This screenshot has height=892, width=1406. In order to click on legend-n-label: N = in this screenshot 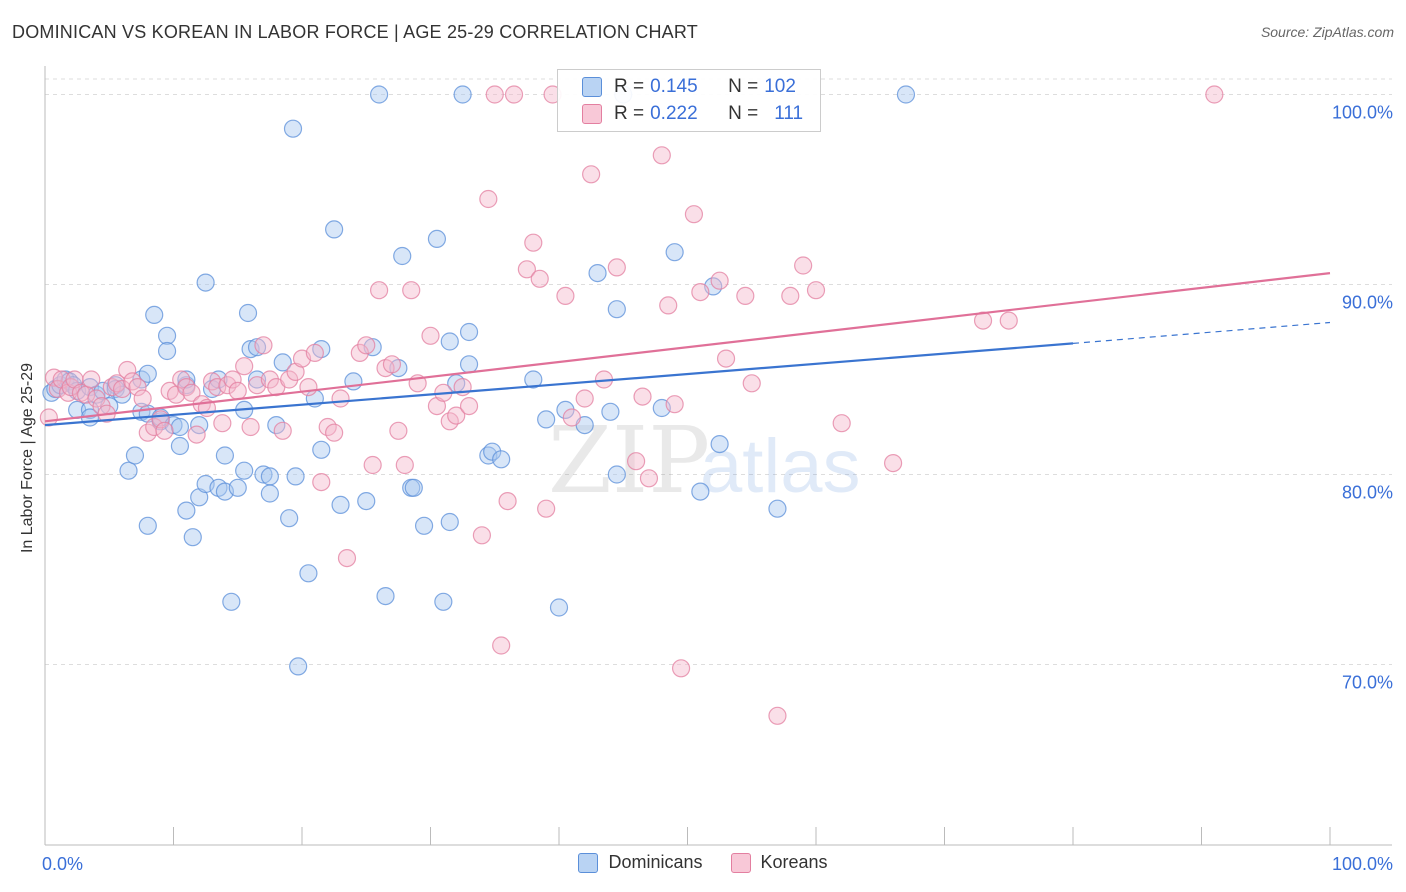, I will do `click(743, 113)`.